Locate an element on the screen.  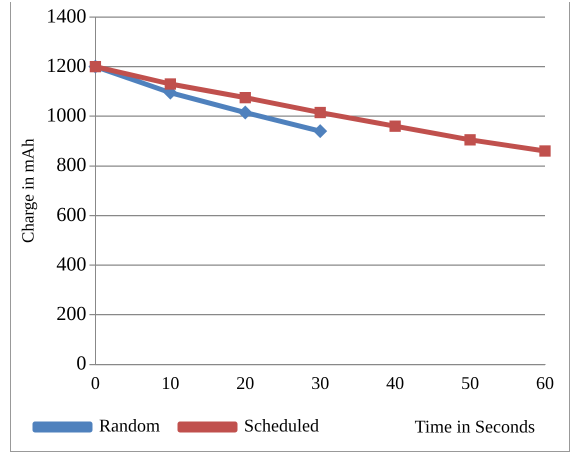
x-tick-label: 0 is located at coordinates (95, 382).